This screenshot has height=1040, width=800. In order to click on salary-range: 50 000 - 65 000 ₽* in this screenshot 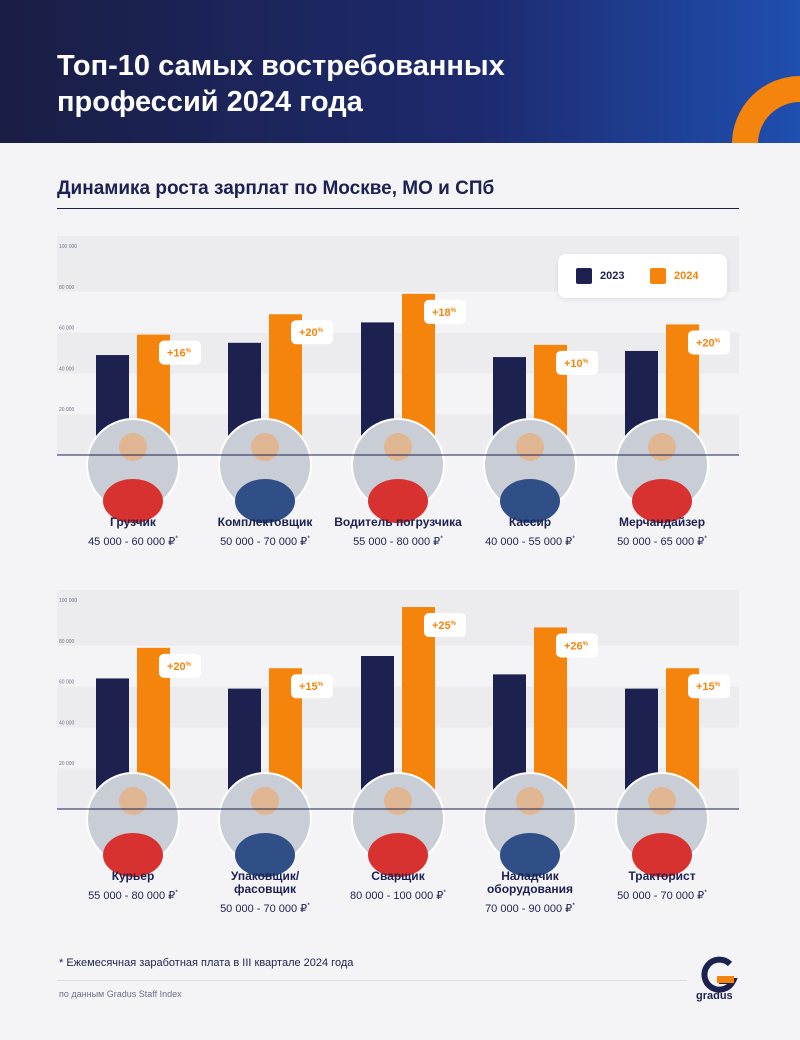, I will do `click(662, 541)`.